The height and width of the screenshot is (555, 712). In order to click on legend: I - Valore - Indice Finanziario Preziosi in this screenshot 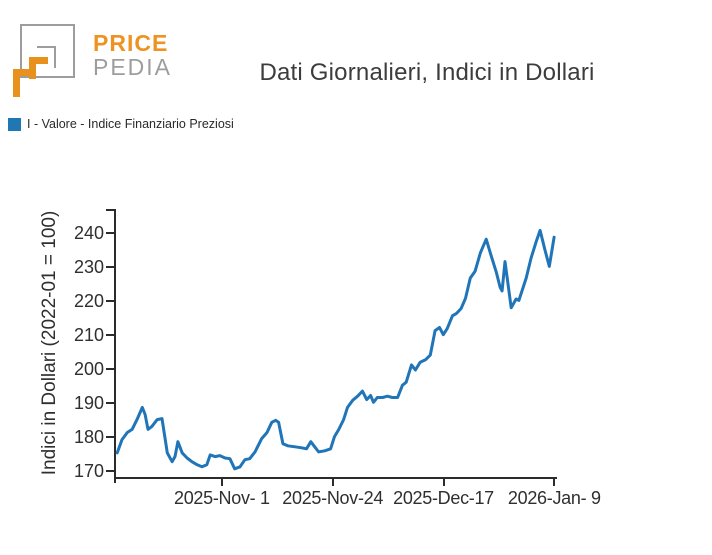, I will do `click(121, 124)`.